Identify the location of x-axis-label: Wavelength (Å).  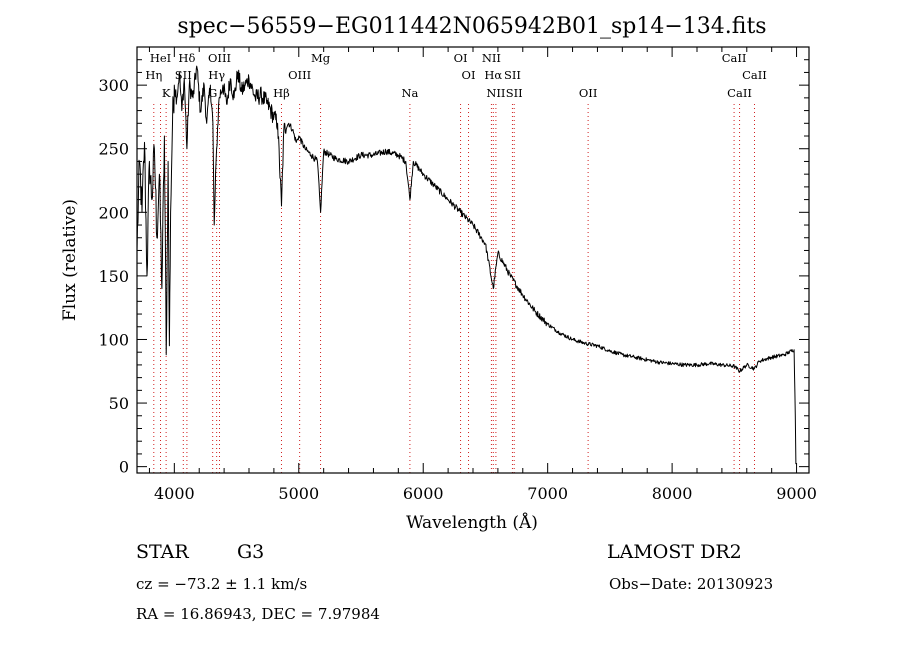
(472, 522).